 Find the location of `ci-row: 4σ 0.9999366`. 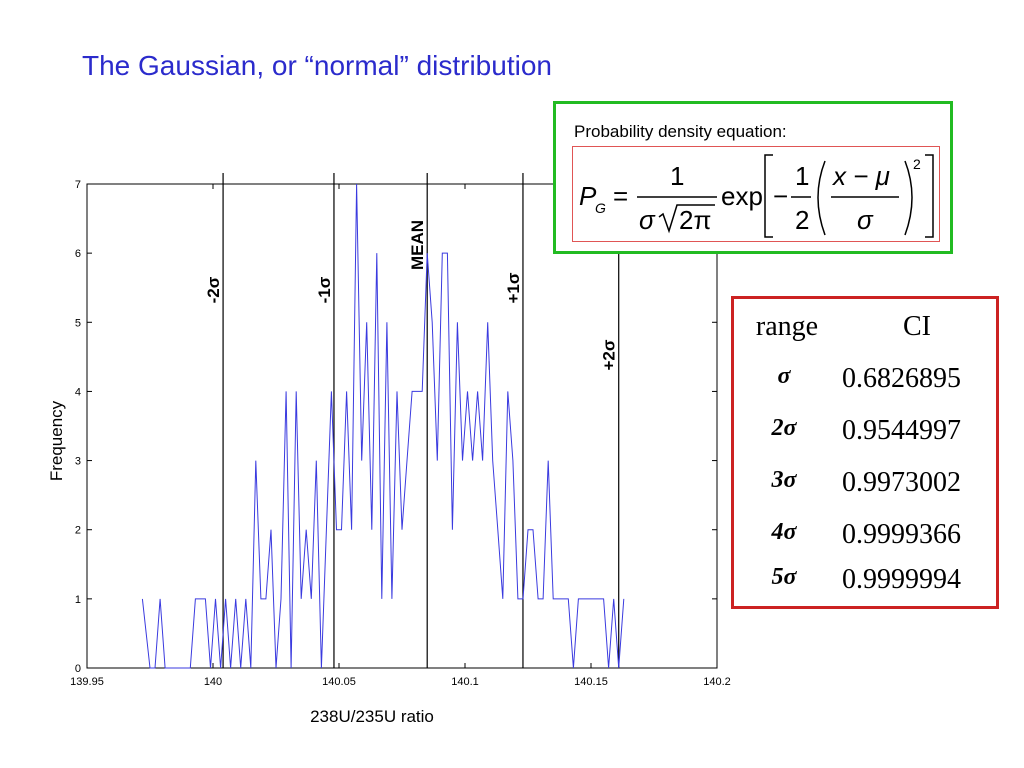

ci-row: 4σ 0.9999366 is located at coordinates (865, 545).